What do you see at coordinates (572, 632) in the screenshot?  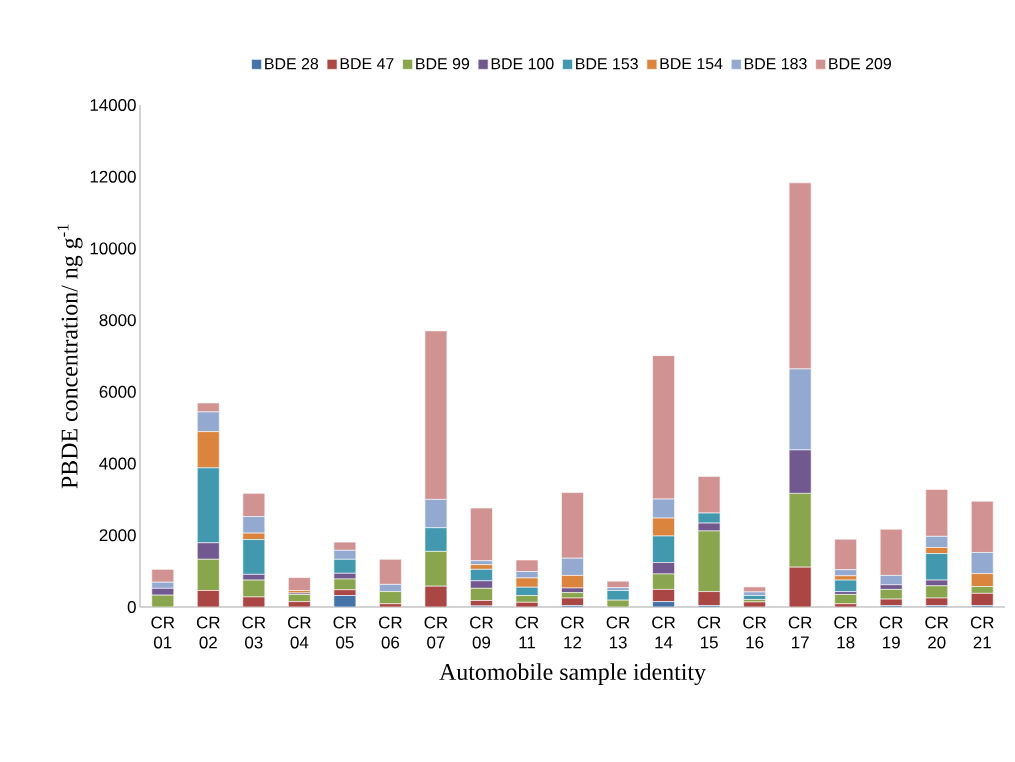 I see `x-tick-label: CR 12` at bounding box center [572, 632].